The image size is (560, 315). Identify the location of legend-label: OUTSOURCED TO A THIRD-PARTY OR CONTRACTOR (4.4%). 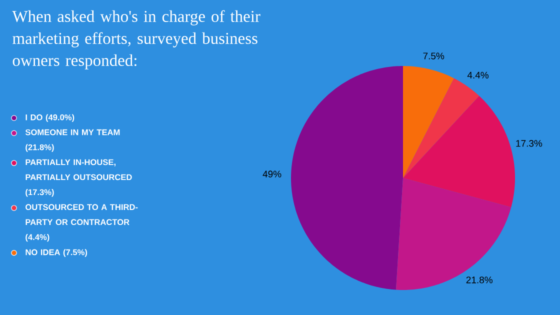
(82, 223).